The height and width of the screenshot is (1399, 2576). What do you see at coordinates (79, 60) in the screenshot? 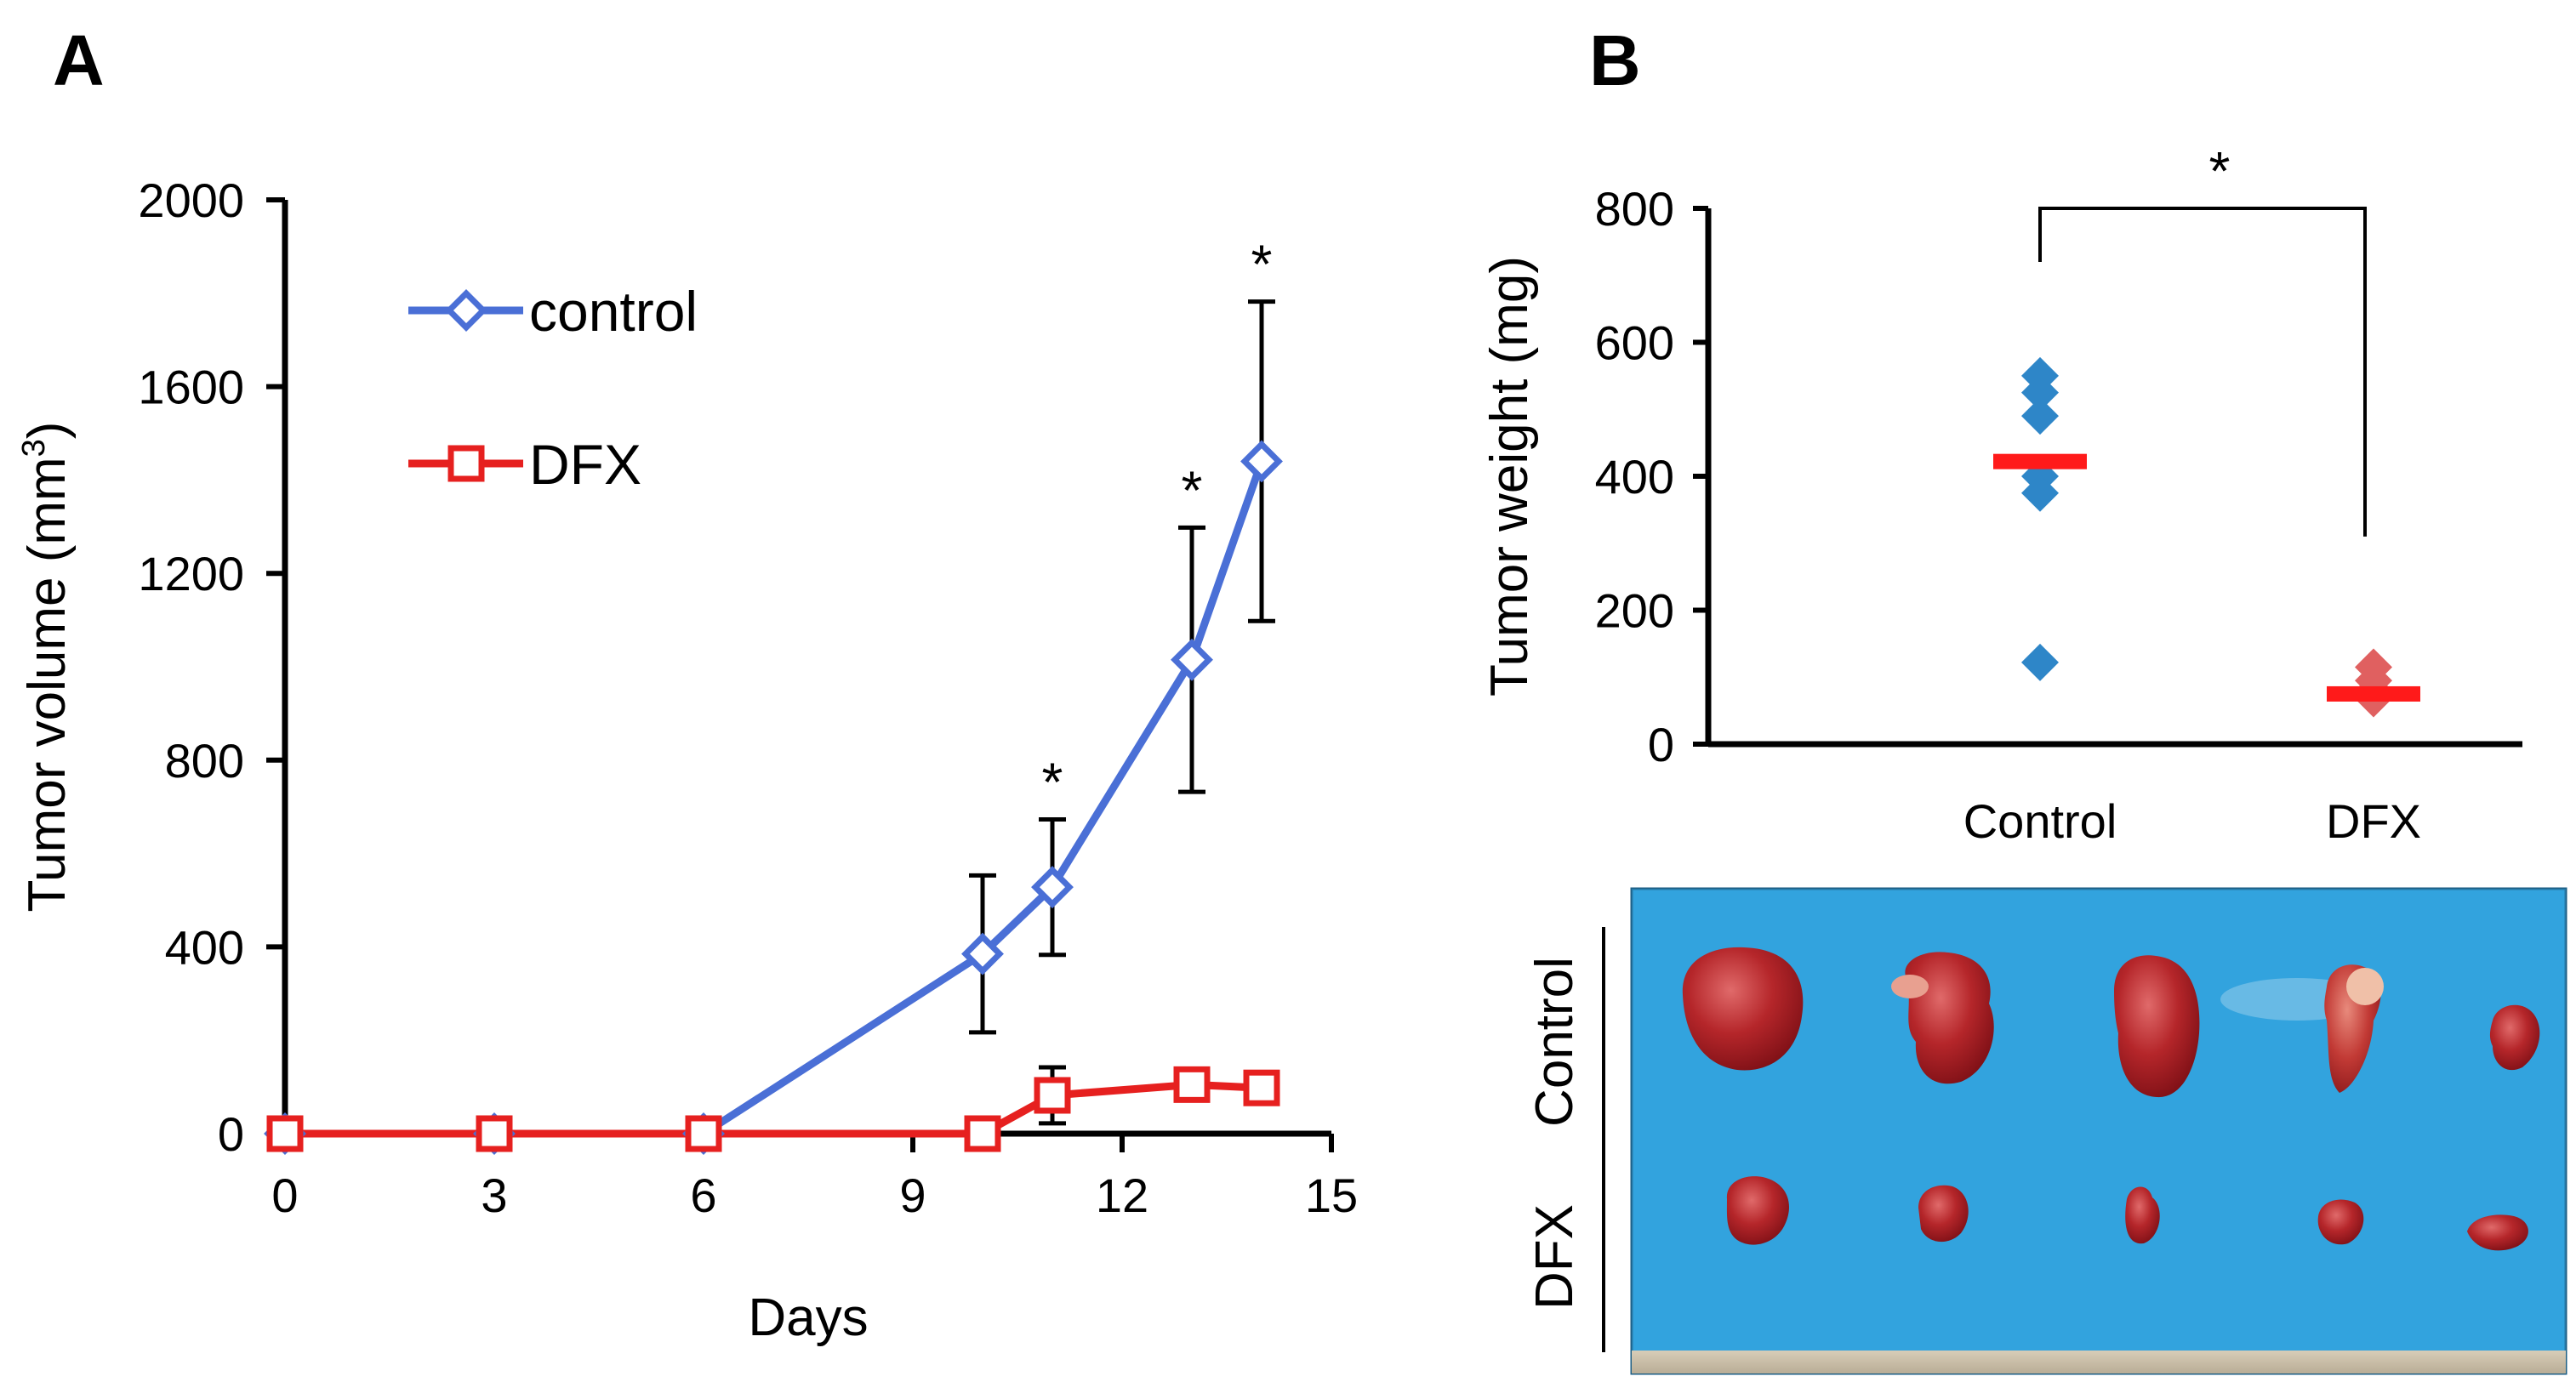
I see `panel-a-label: A` at bounding box center [79, 60].